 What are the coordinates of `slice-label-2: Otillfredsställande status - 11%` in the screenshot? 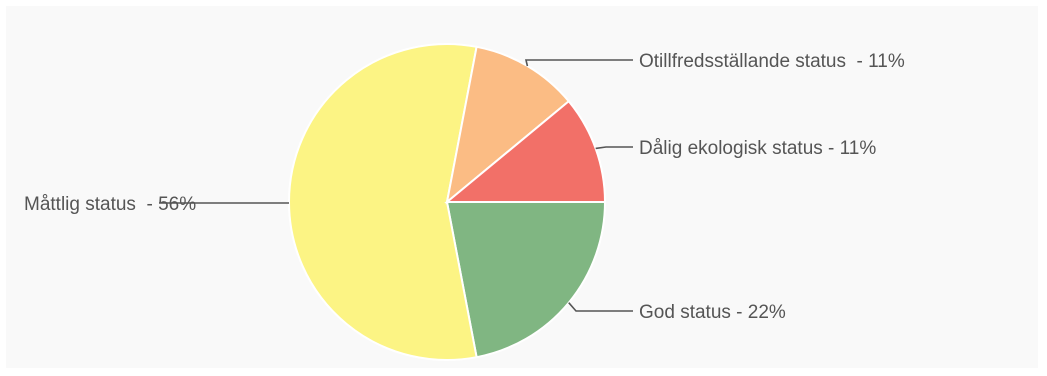 It's located at (772, 61).